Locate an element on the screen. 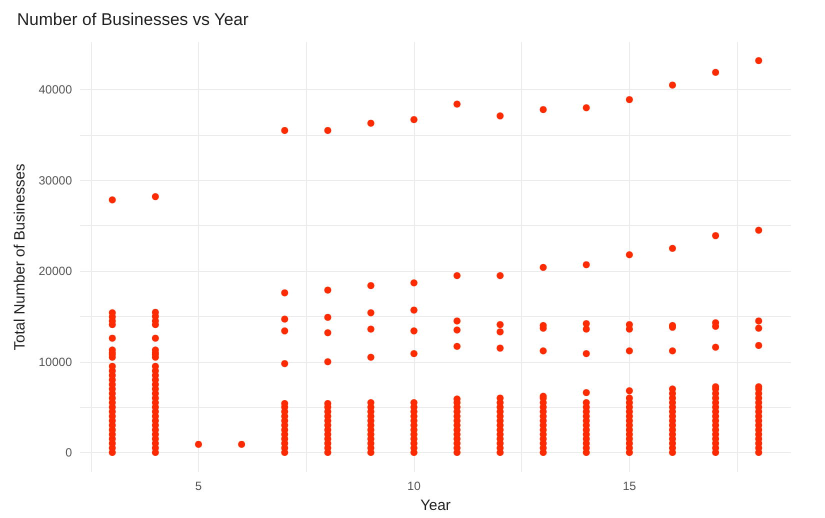 This screenshot has height=518, width=825. y-tick-label: 20000 is located at coordinates (55, 271).